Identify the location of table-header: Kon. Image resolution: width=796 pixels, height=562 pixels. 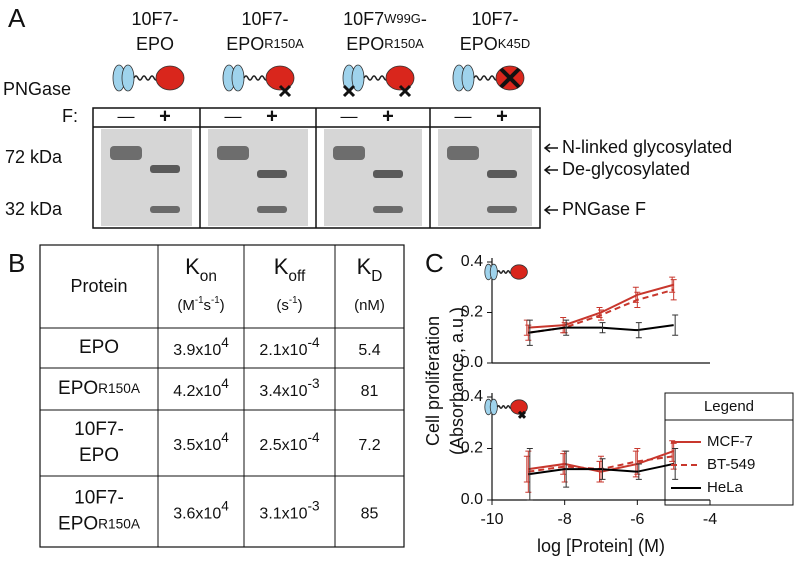
(201, 269).